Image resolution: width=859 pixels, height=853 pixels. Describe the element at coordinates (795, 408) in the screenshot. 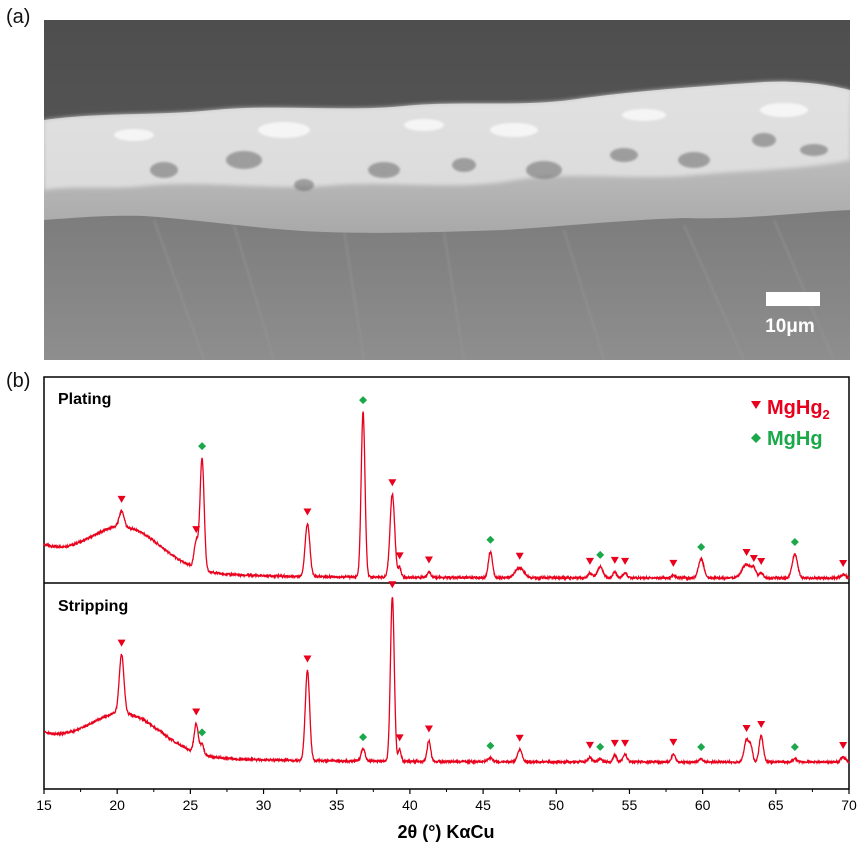

I see `legend-label-mghg2-main: MgHg` at that location.